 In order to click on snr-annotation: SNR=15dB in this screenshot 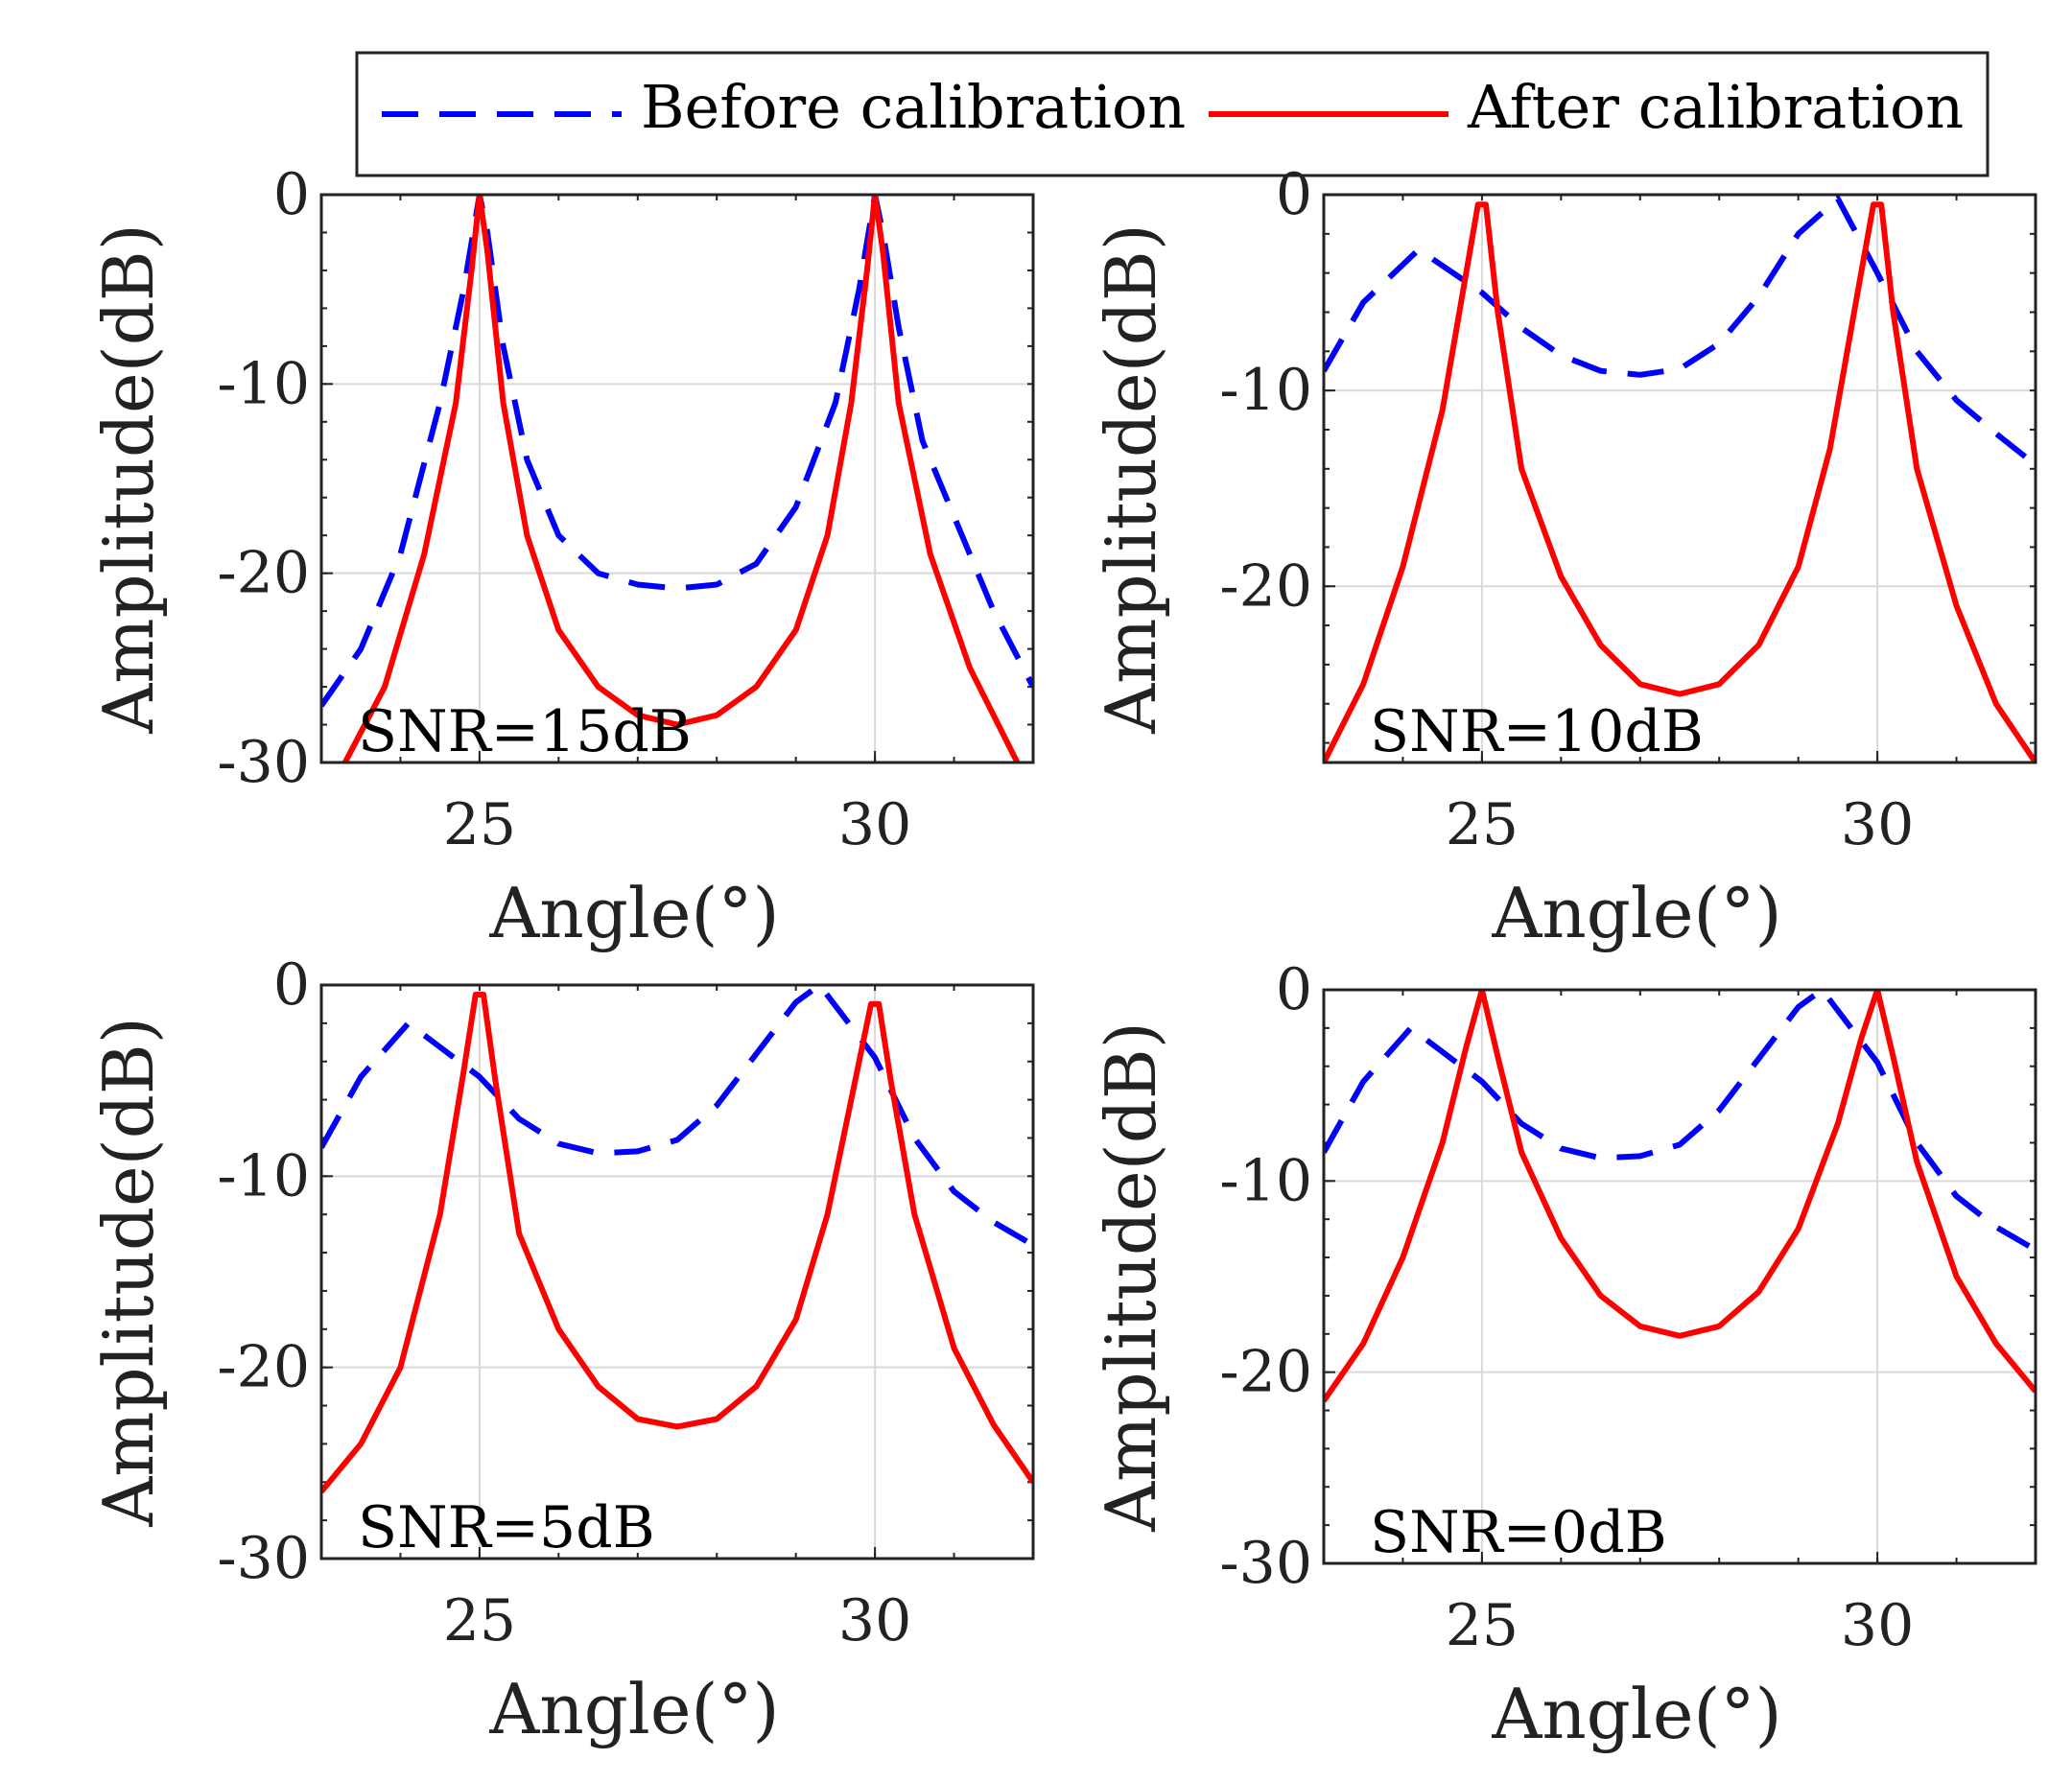, I will do `click(525, 731)`.